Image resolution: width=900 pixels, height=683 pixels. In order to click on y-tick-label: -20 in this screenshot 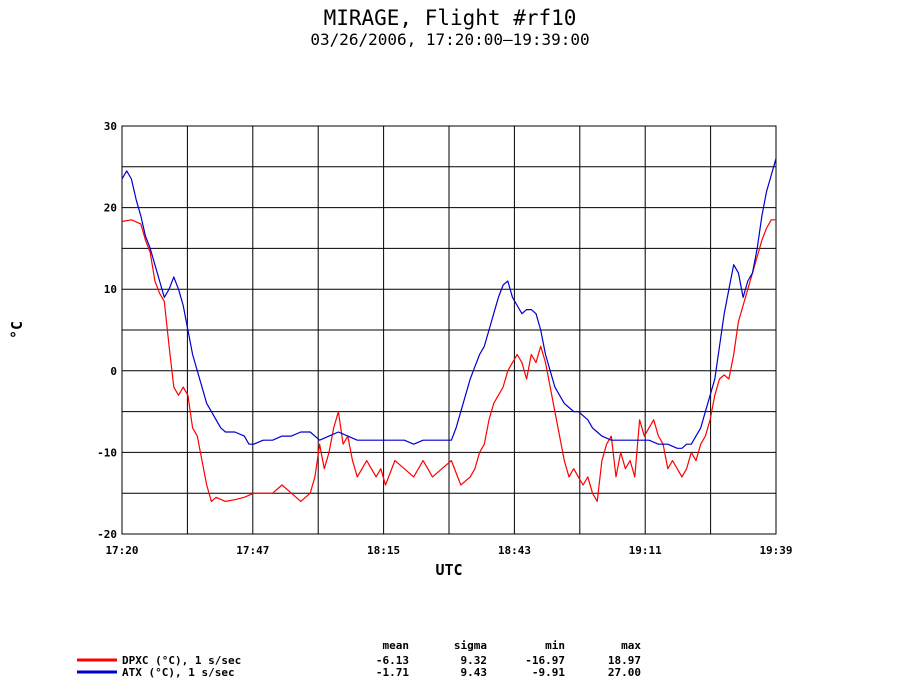, I will do `click(107, 534)`.